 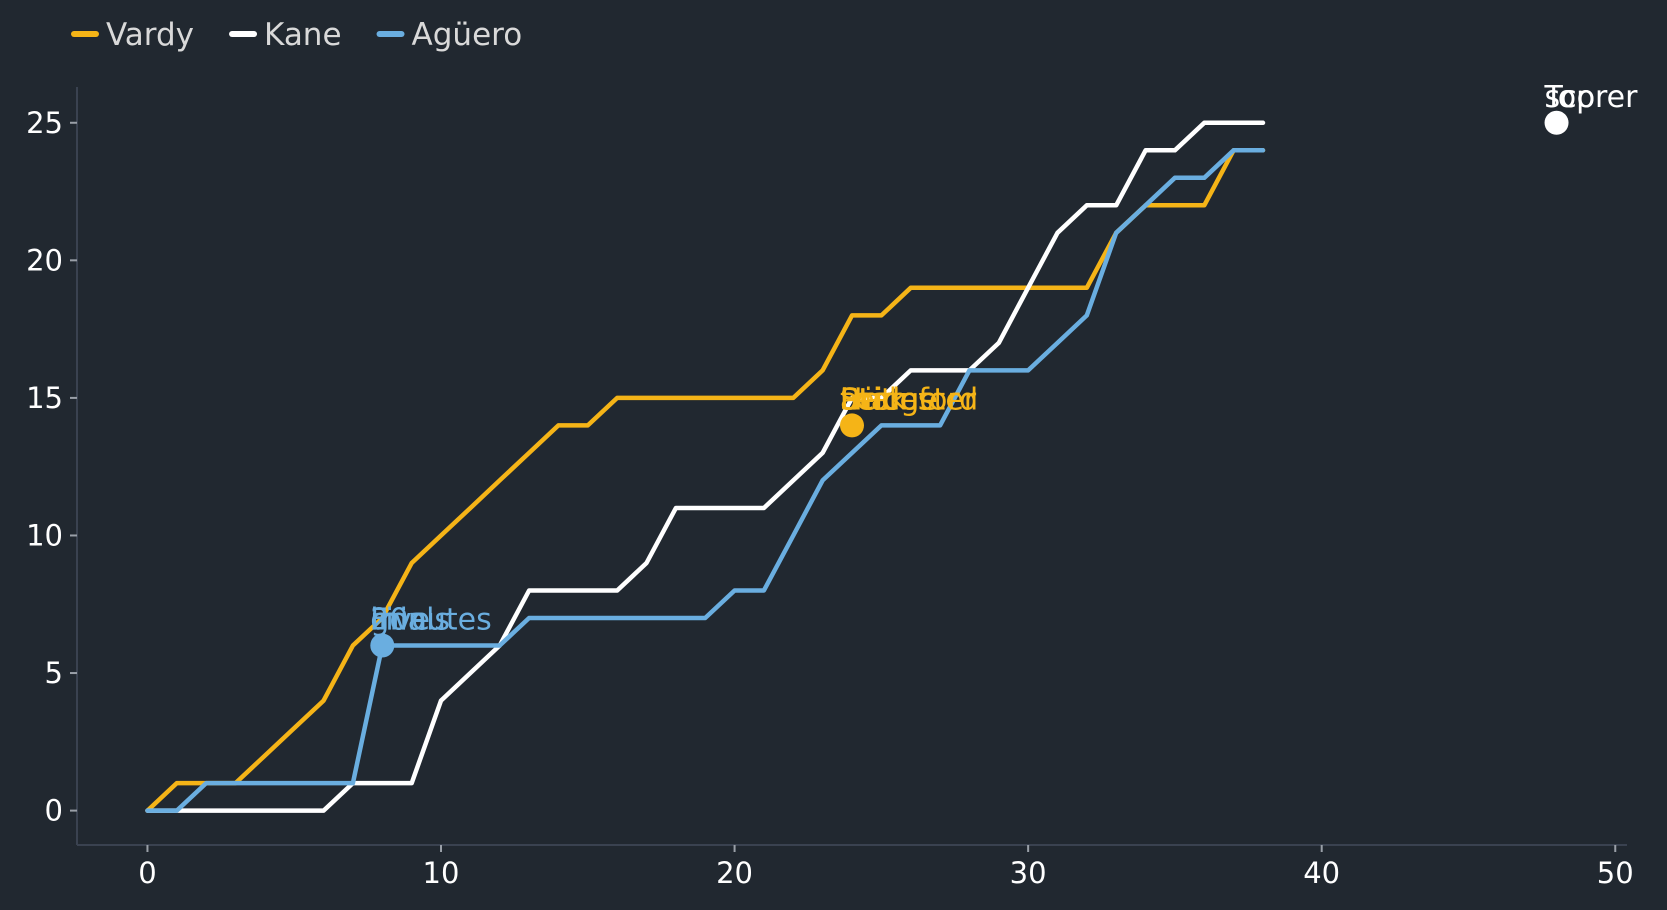 I want to click on x-tick-label: 10, so click(x=441, y=873).